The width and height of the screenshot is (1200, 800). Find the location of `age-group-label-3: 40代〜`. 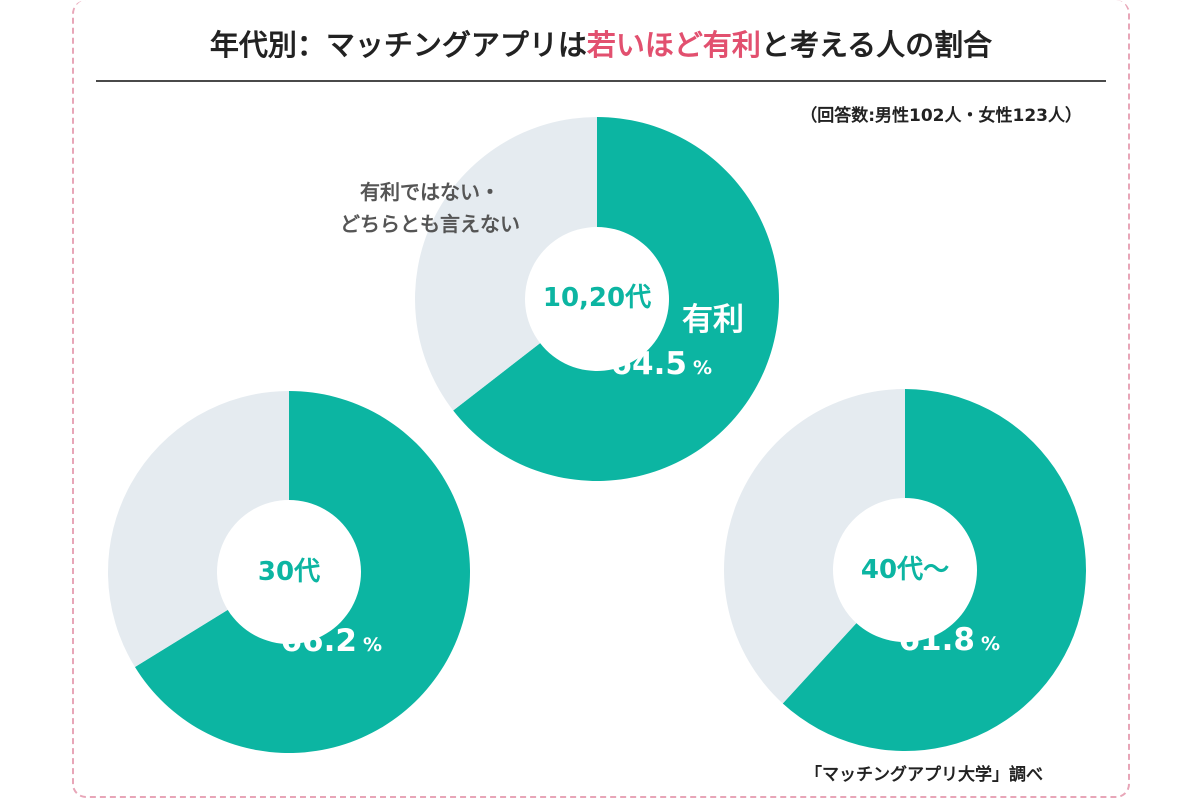

age-group-label-3: 40代〜 is located at coordinates (905, 570).